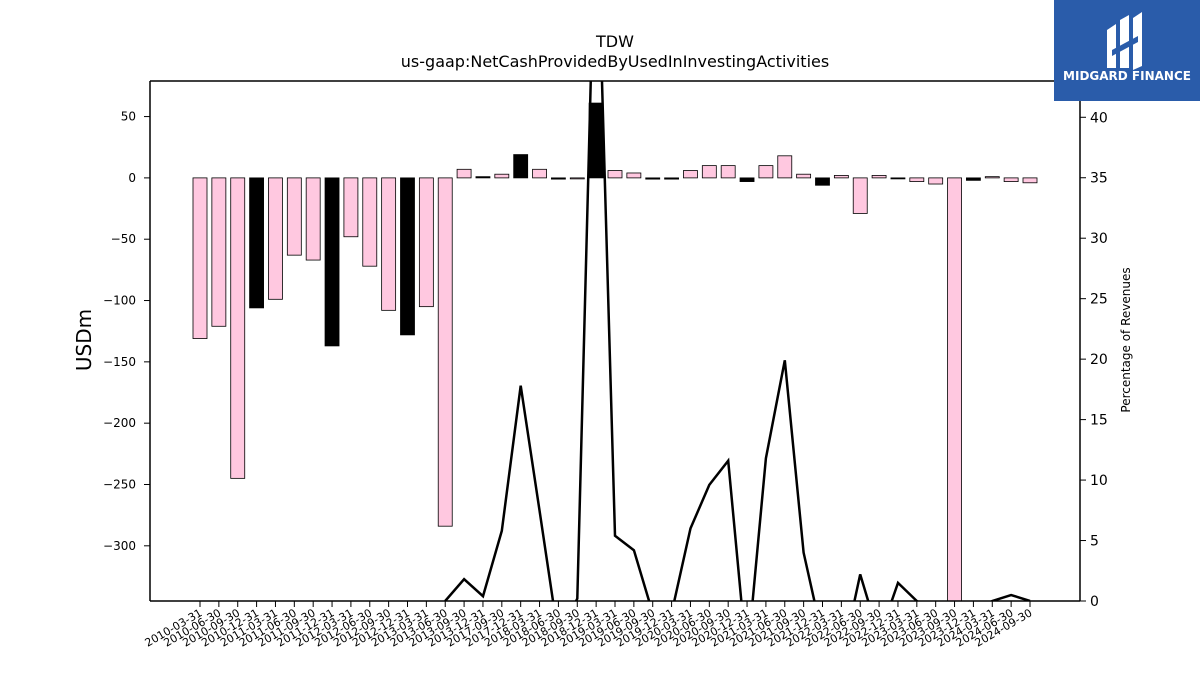 This screenshot has height=675, width=1200. I want to click on y-tick-label-right: 15, so click(1099, 421).